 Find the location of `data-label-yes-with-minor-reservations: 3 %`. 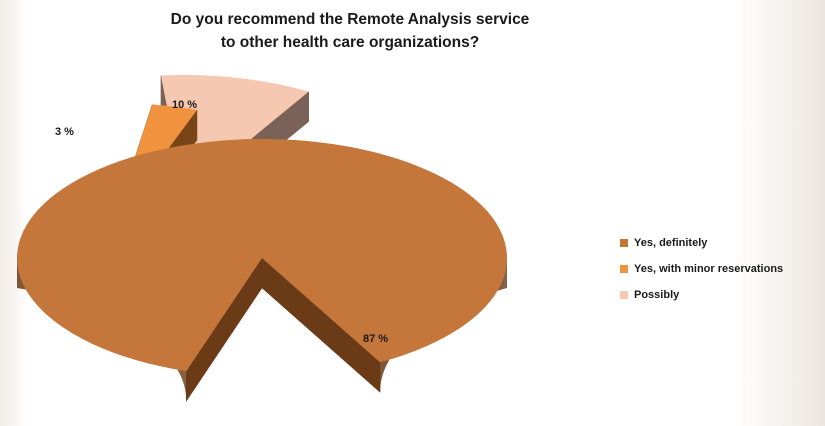

data-label-yes-with-minor-reservations: 3 % is located at coordinates (64, 132).